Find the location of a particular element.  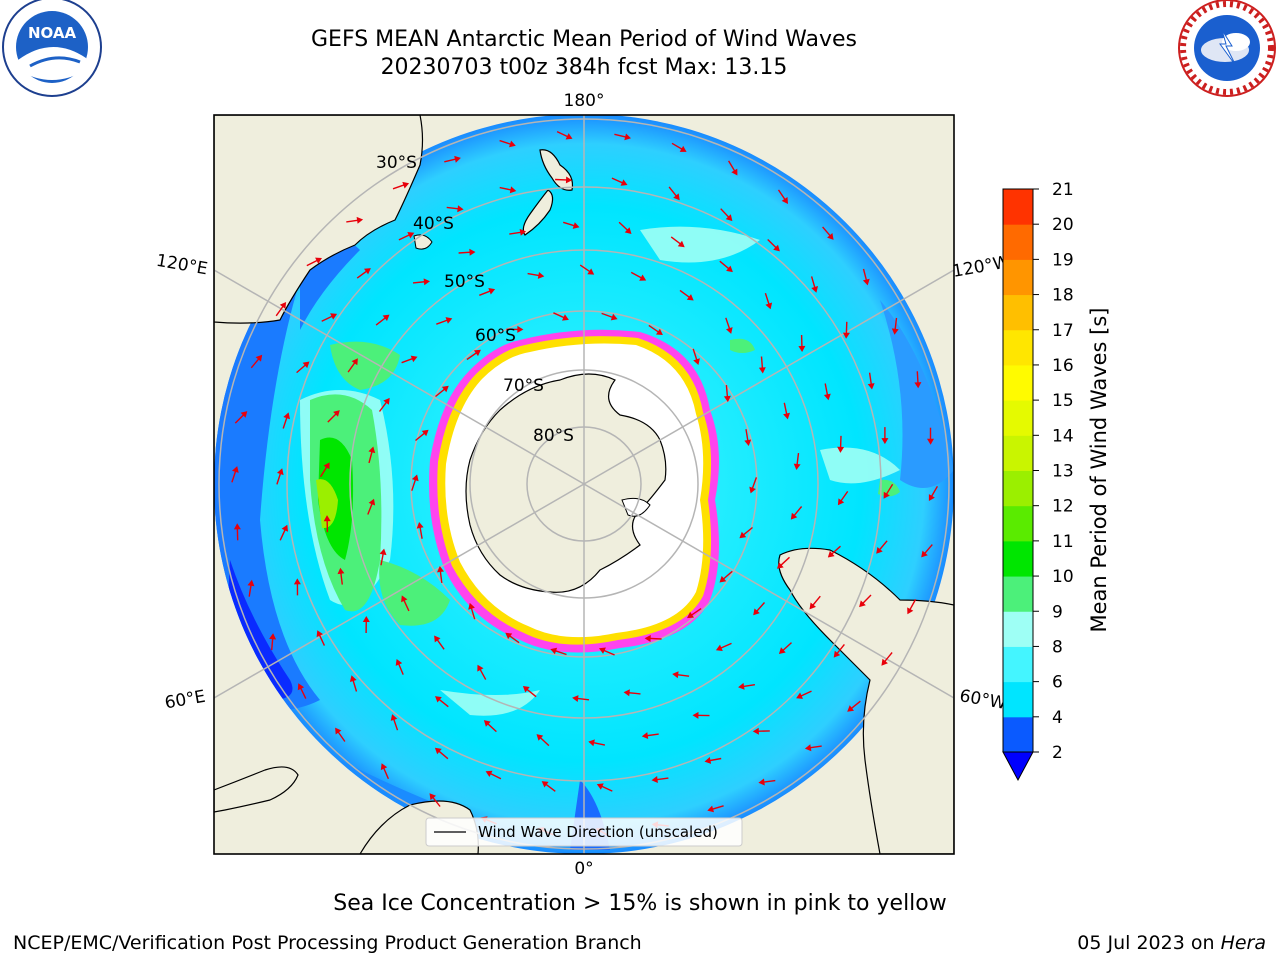

colorbar-tick-label: 11 is located at coordinates (1063, 542).